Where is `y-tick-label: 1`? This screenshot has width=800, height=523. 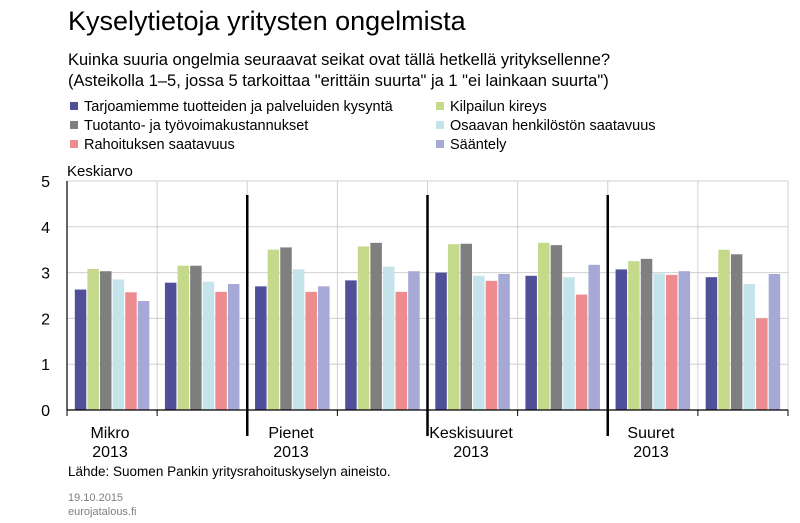
y-tick-label: 1 is located at coordinates (45, 365).